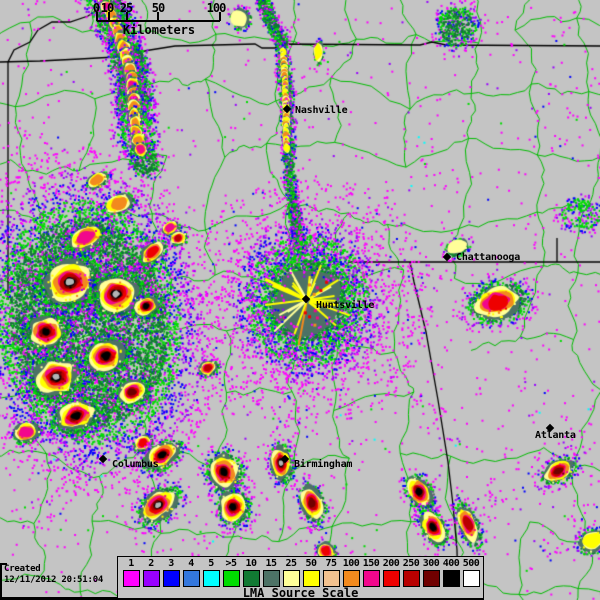  I want to click on scale-tick-label-100: 100, so click(216, 8).